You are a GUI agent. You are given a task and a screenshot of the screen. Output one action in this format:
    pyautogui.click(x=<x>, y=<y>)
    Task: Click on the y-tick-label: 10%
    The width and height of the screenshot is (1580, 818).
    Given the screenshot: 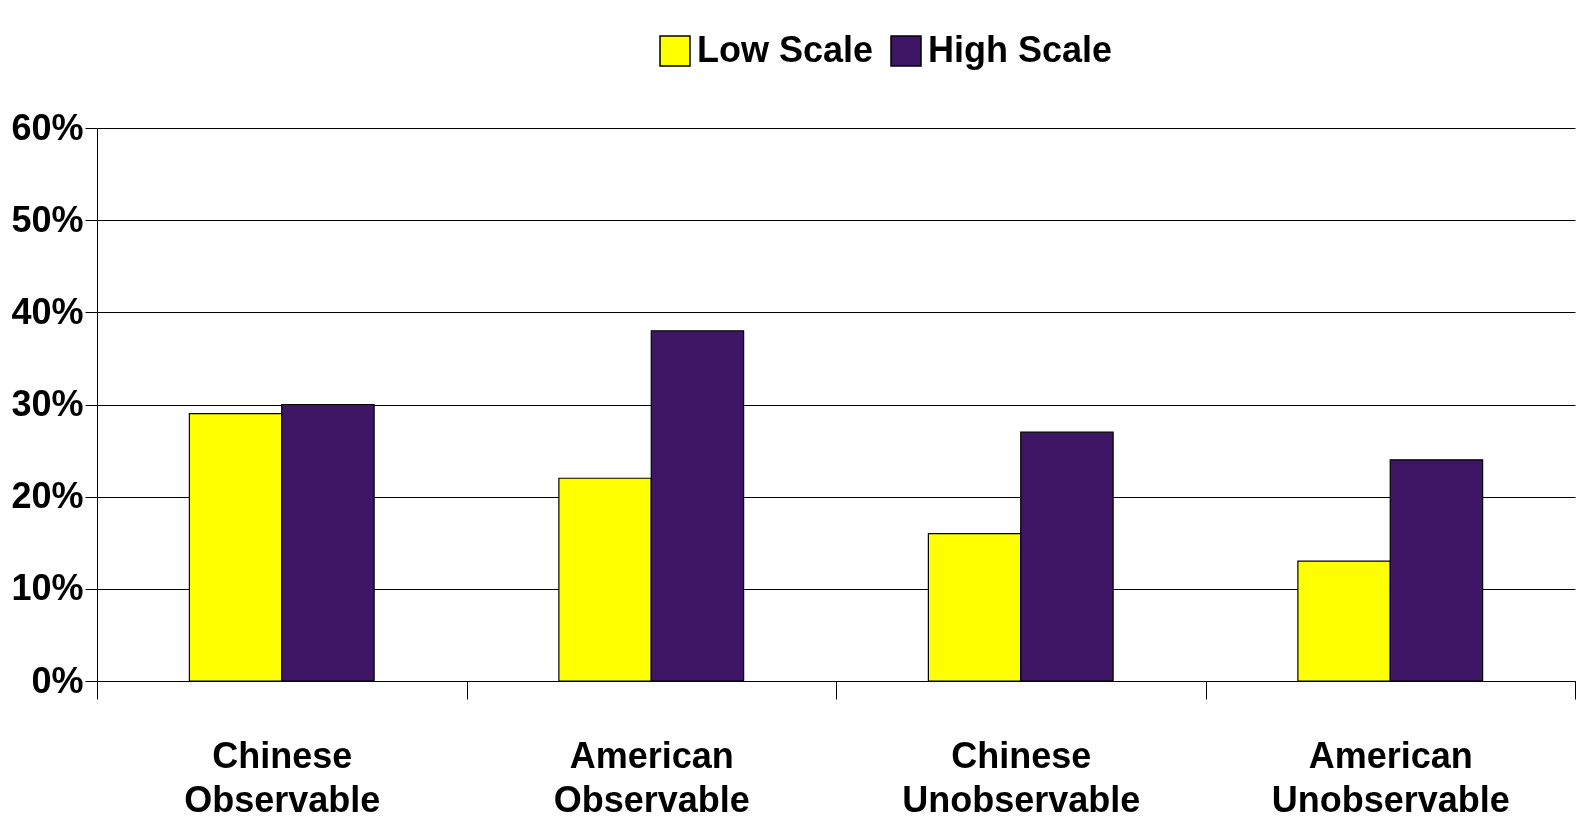 What is the action you would take?
    pyautogui.click(x=47, y=588)
    